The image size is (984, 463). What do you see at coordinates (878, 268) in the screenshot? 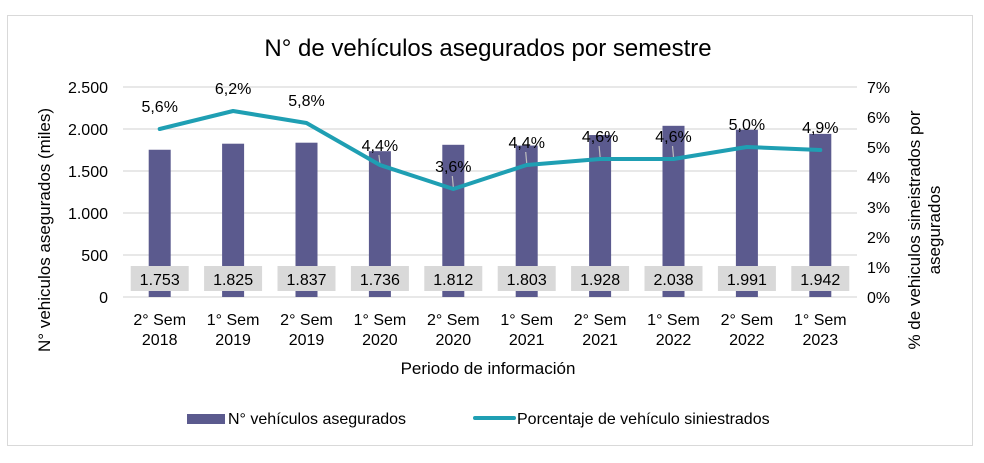
I see `y2-tick-label: 1%` at bounding box center [878, 268].